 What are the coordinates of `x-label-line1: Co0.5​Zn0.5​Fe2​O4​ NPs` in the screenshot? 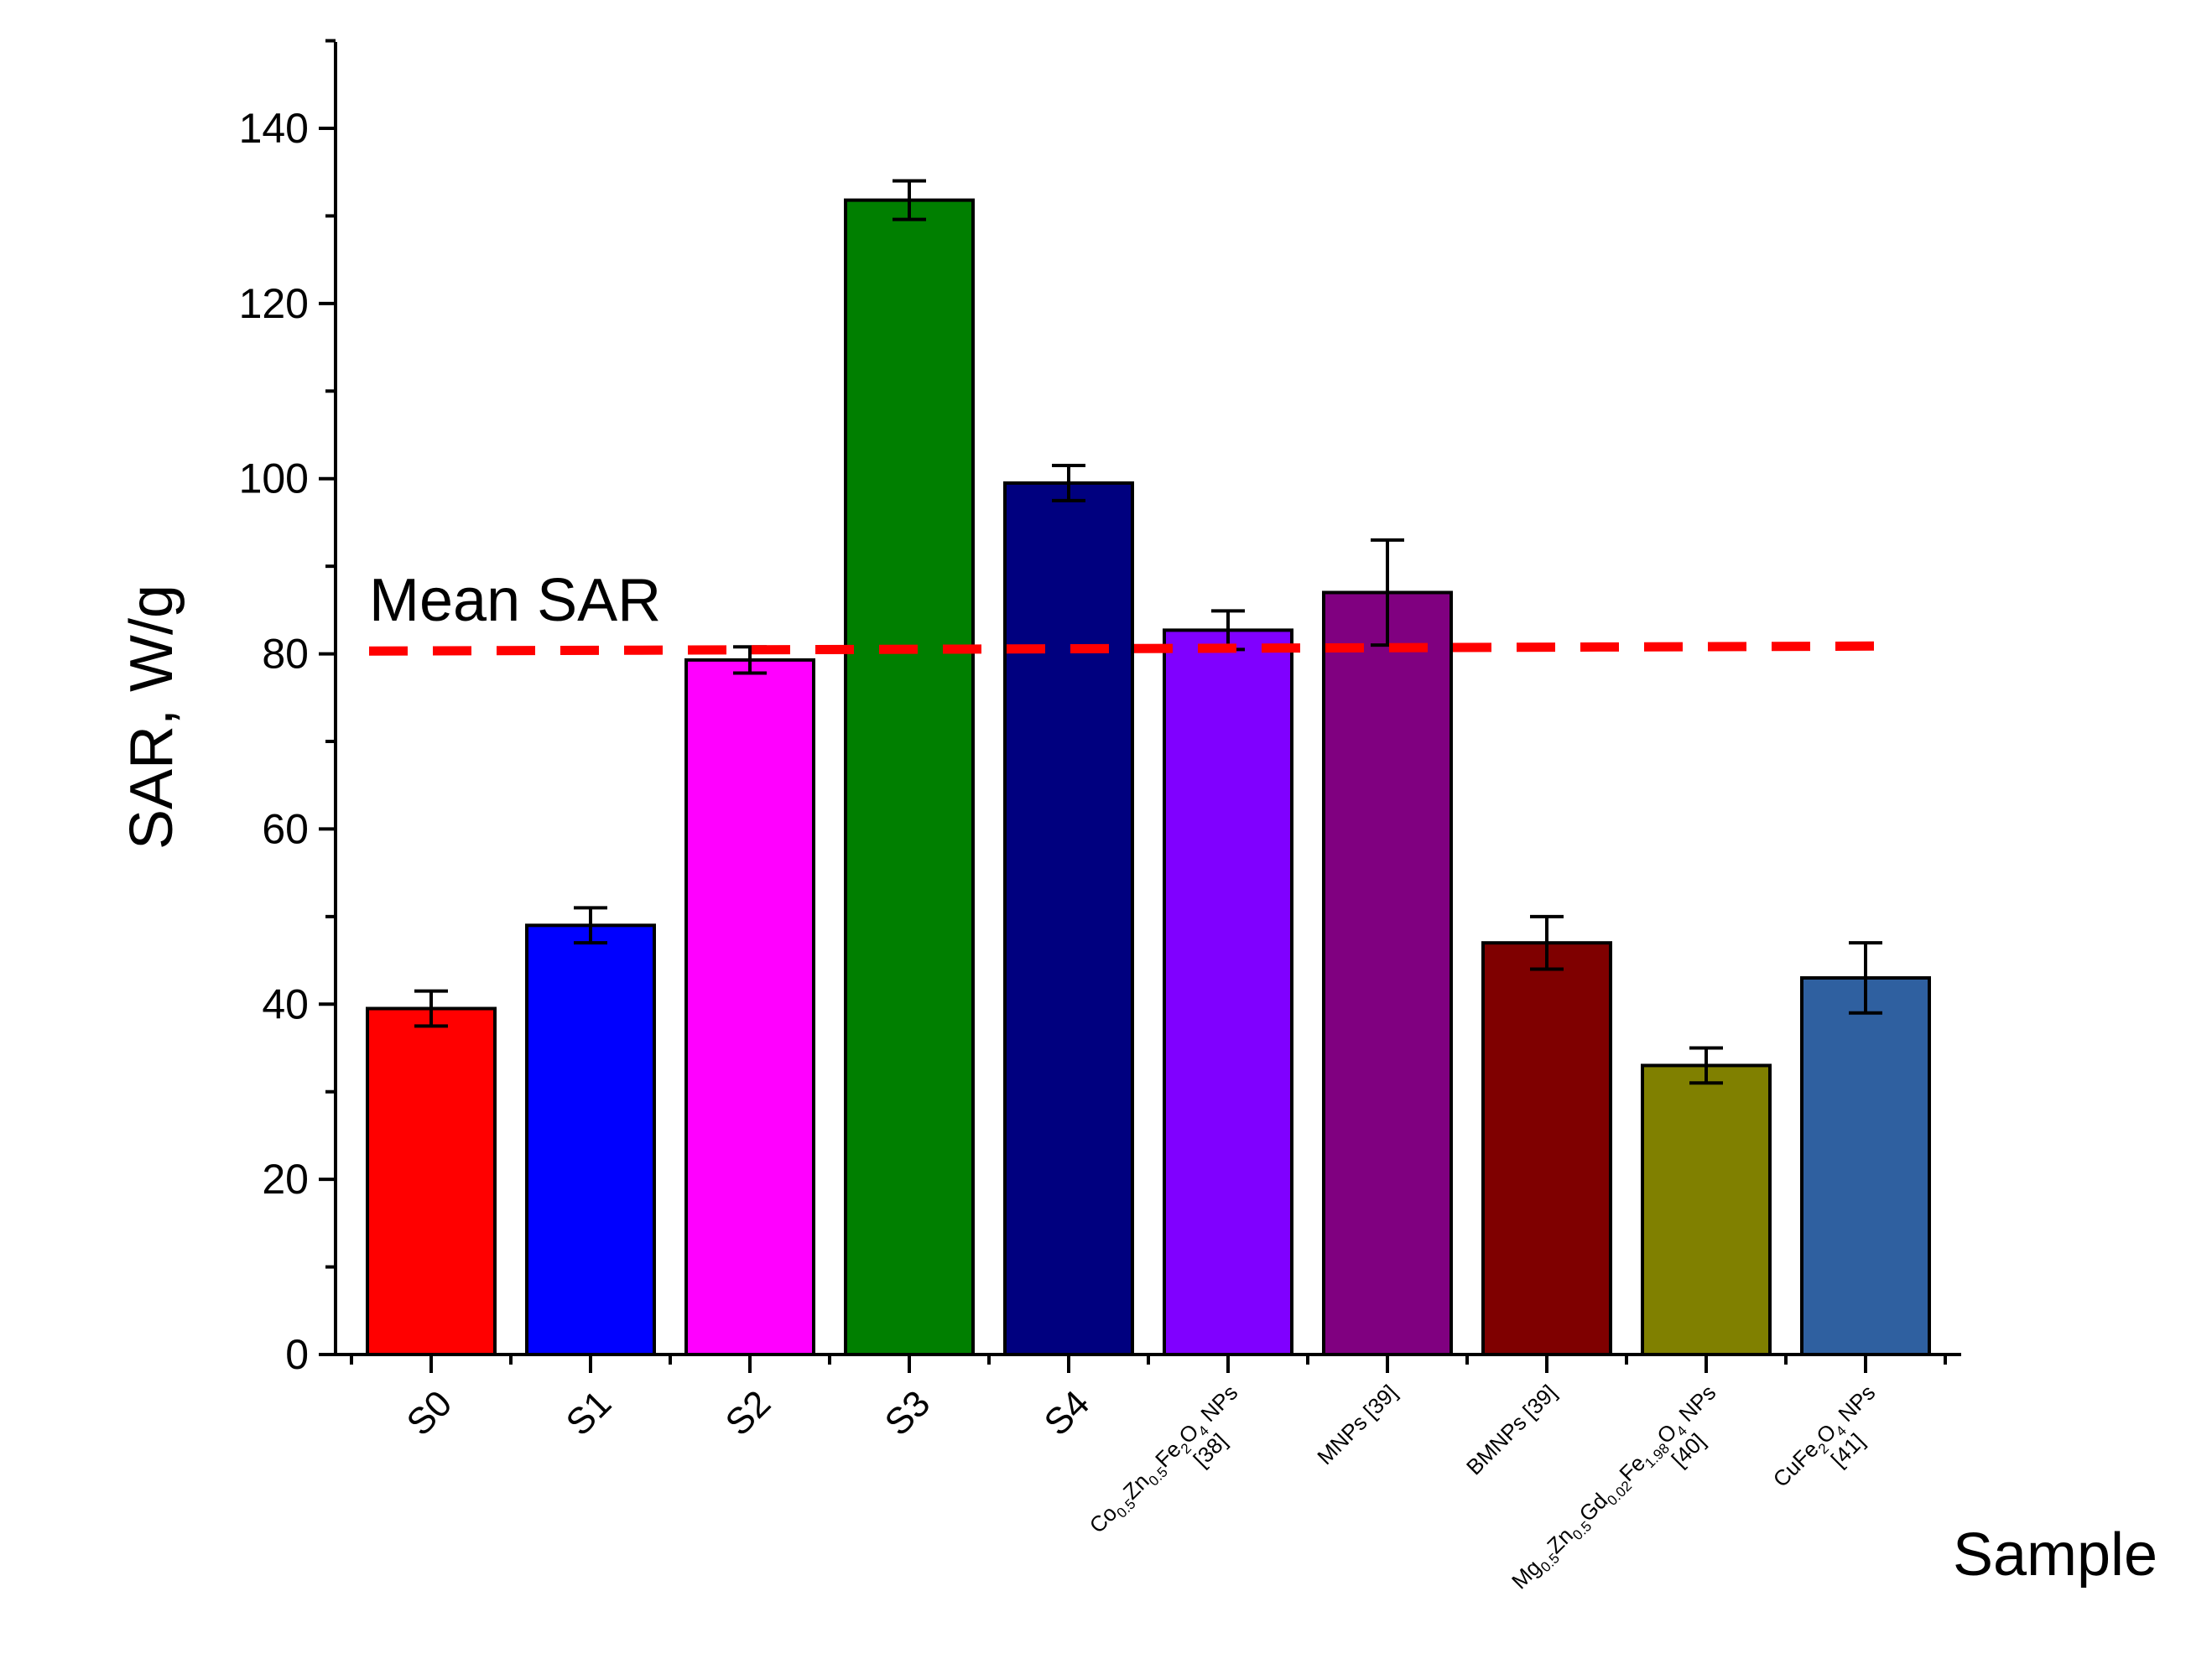 It's located at (1166, 1460).